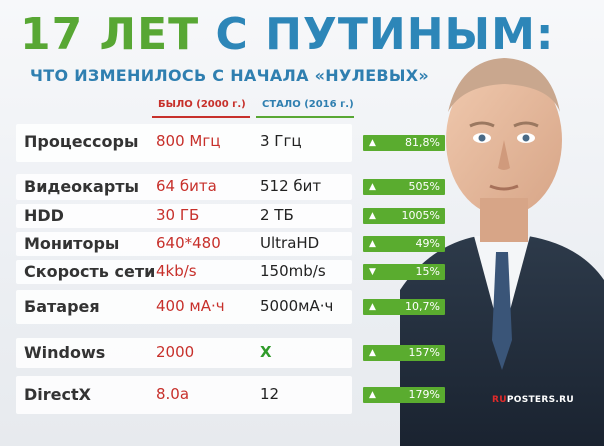 The image size is (604, 446). I want to click on row-value-was: 8.0a, so click(173, 394).